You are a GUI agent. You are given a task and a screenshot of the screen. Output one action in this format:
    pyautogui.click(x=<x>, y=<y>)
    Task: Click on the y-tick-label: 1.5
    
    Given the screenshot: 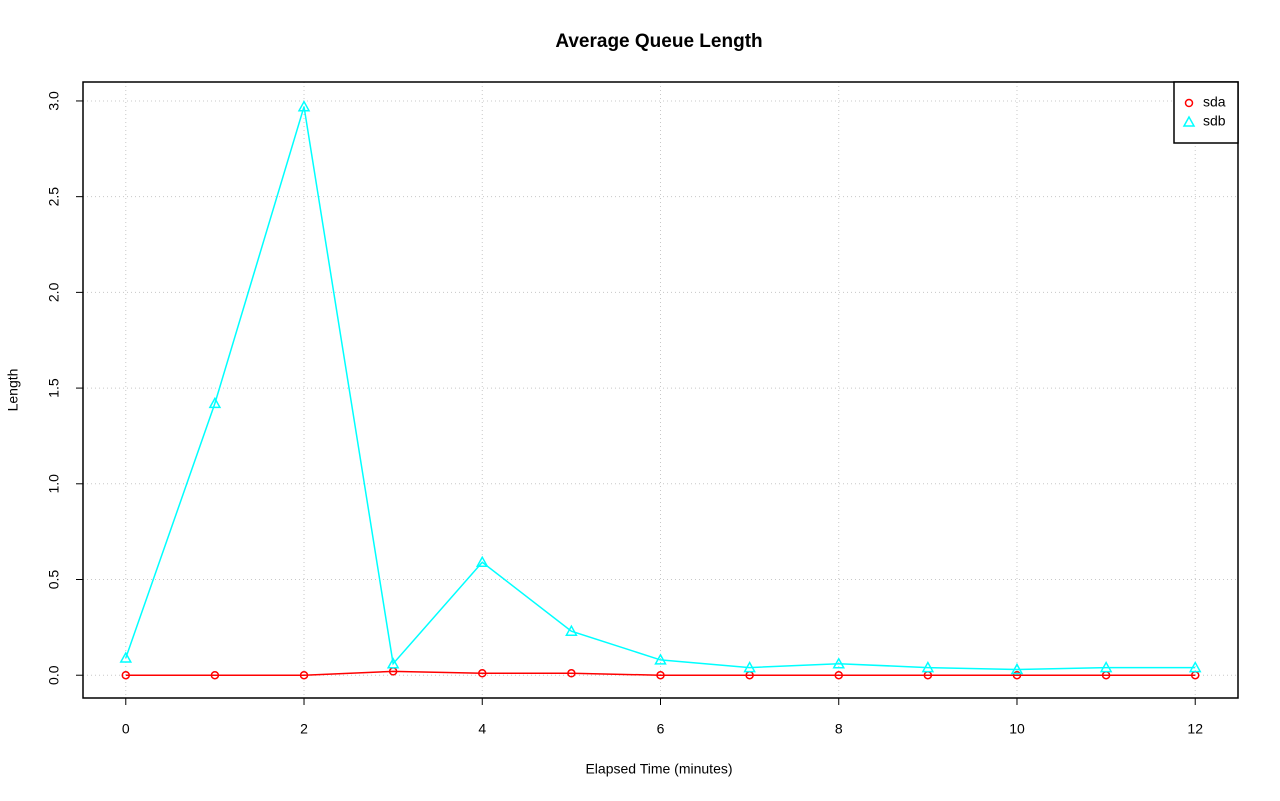 What is the action you would take?
    pyautogui.click(x=54, y=388)
    